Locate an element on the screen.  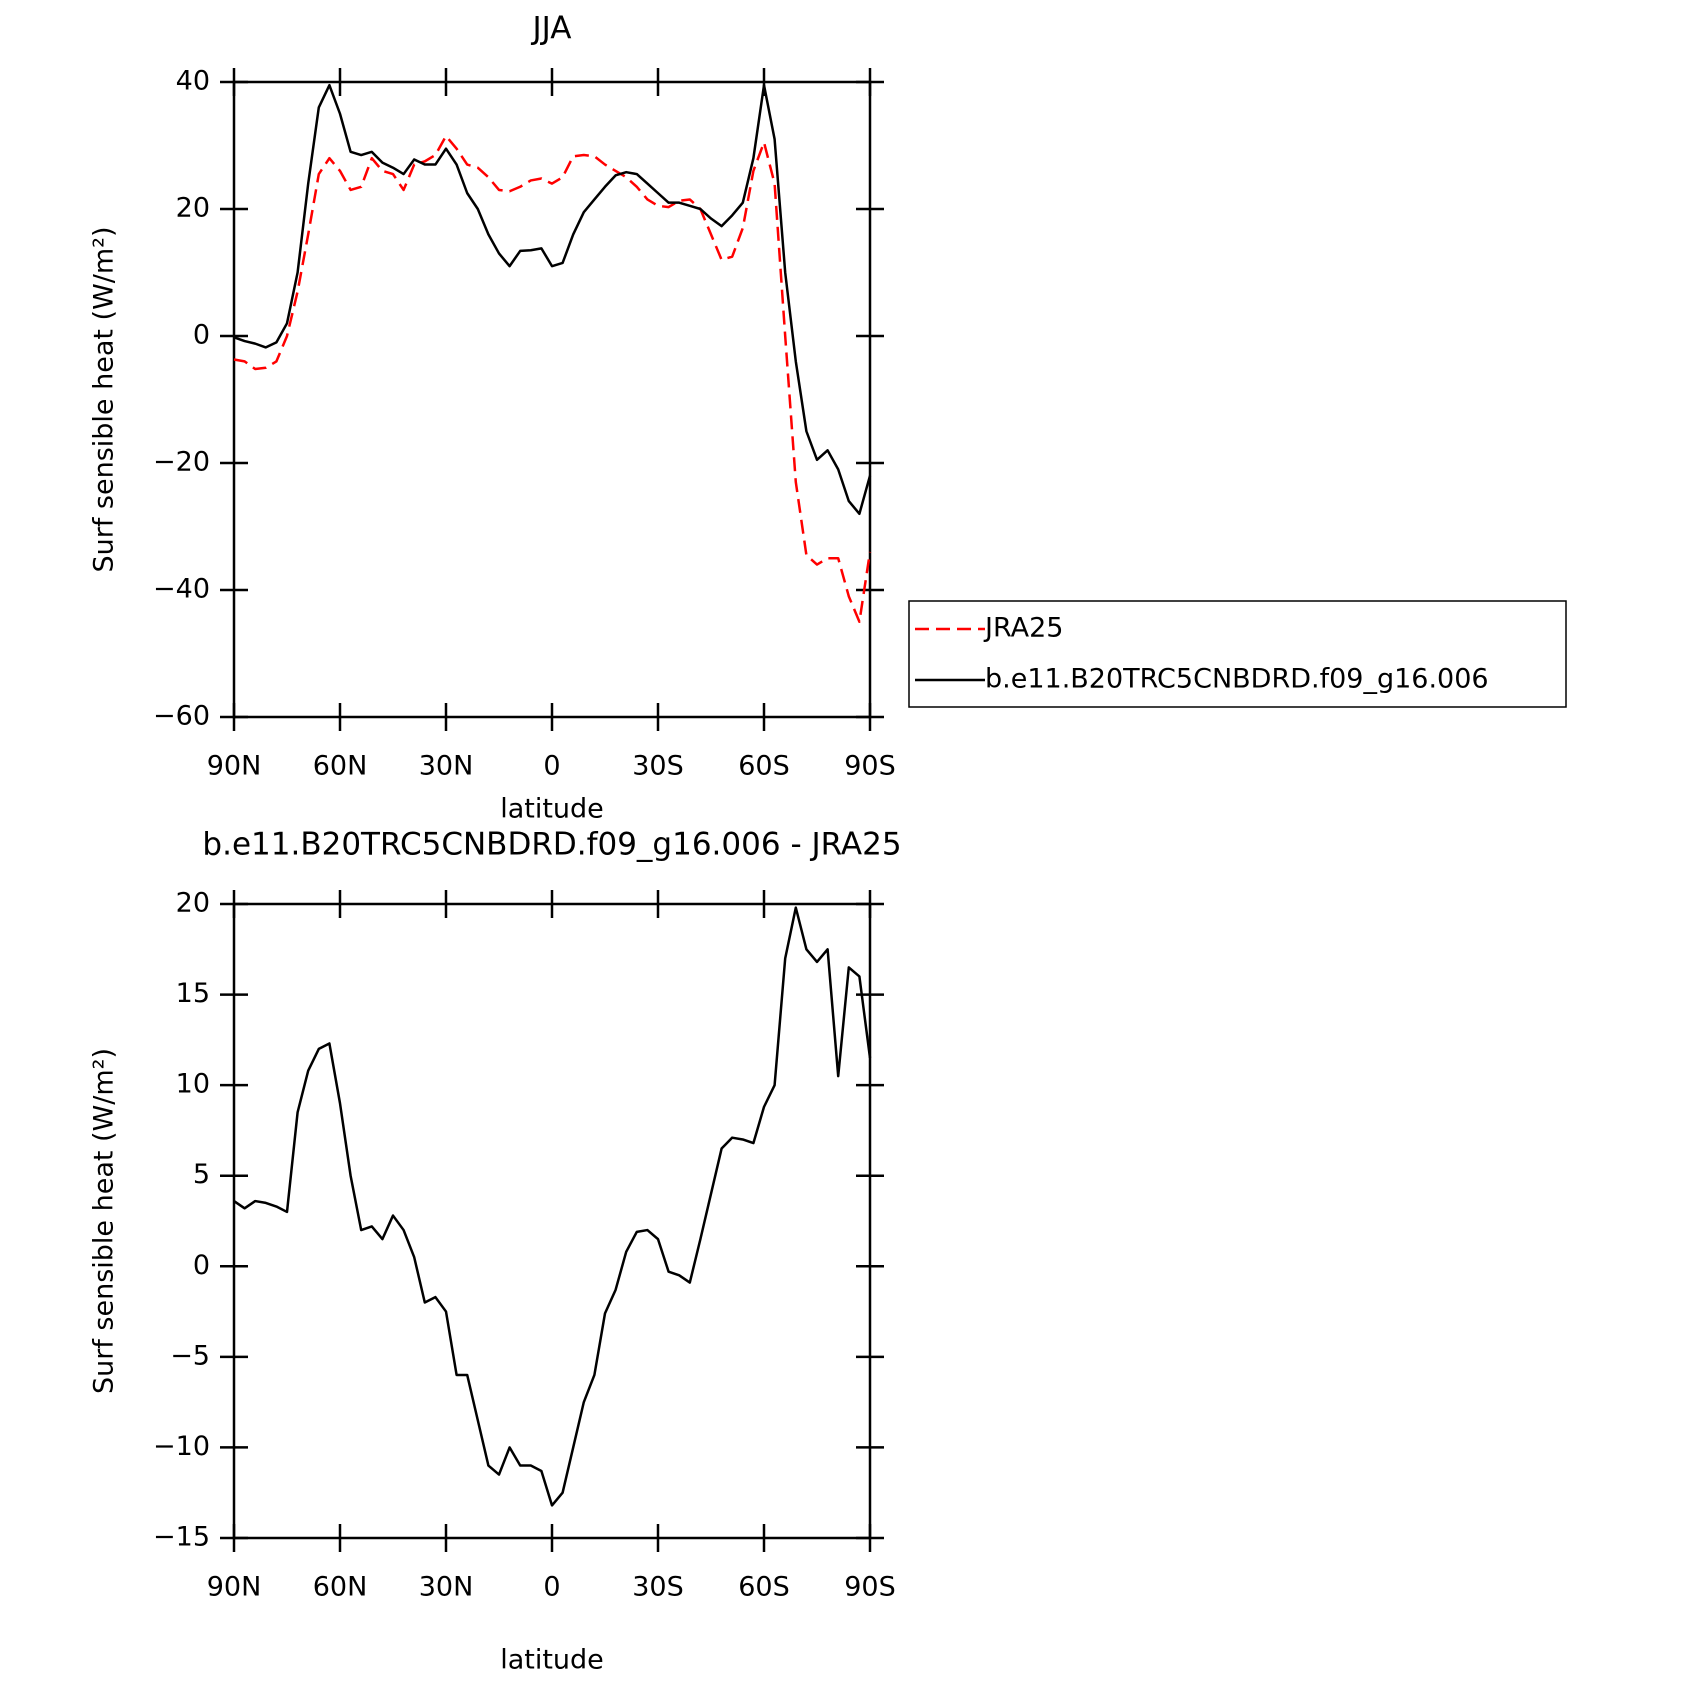
legend-box is located at coordinates (1237, 654).